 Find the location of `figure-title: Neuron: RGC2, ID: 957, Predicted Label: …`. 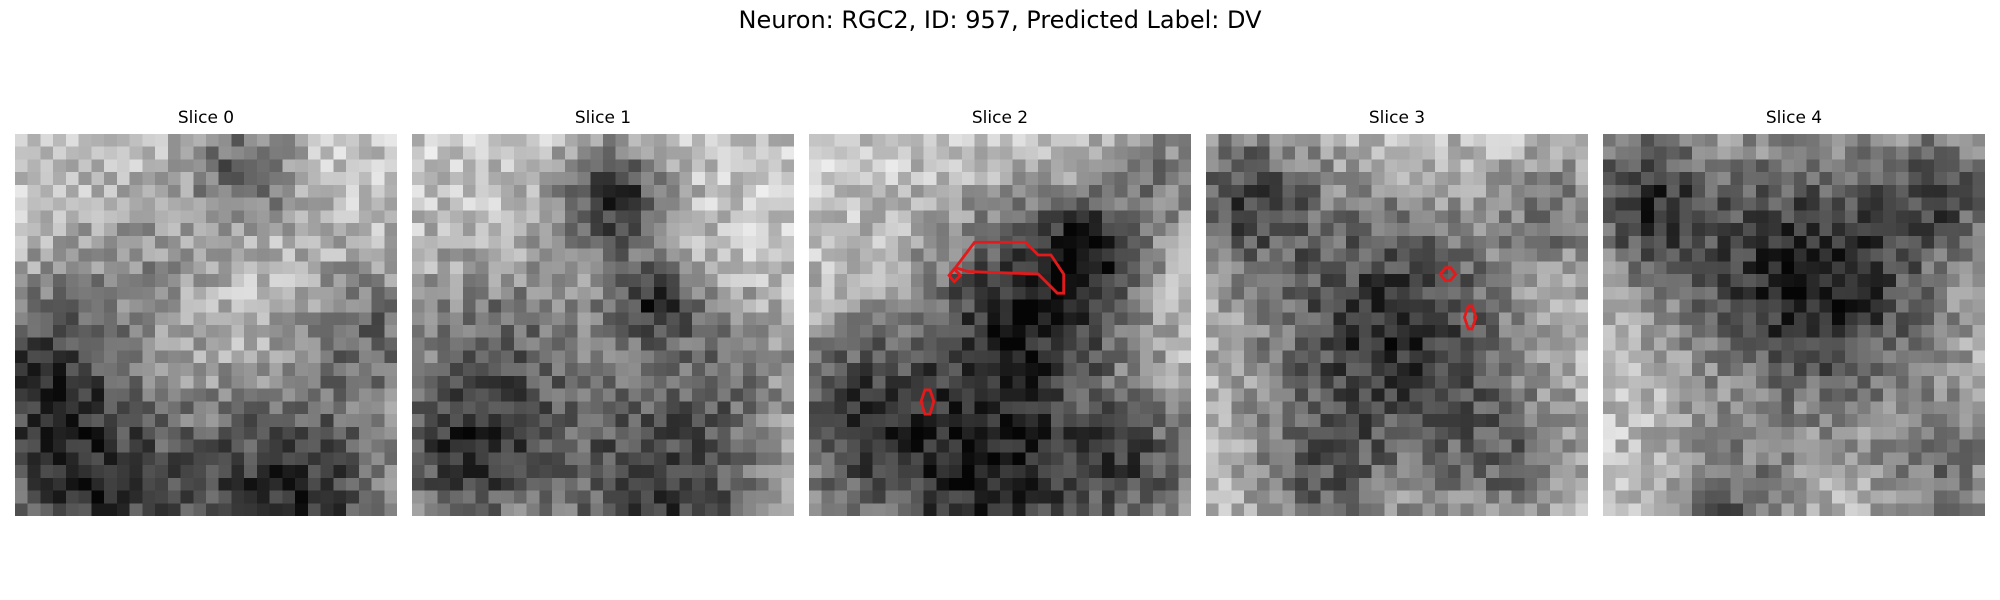

figure-title: Neuron: RGC2, ID: 957, Predicted Label: … is located at coordinates (1000, 20).